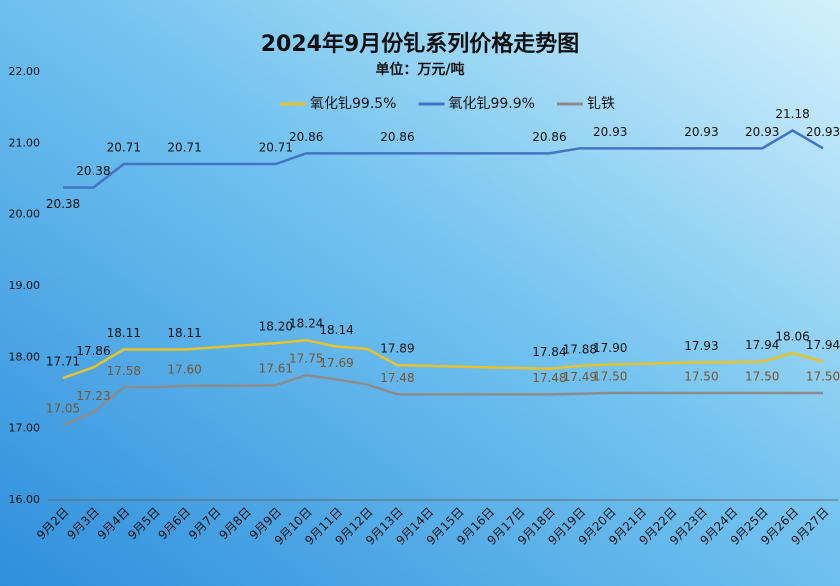 The image size is (840, 586). I want to click on data-label: 17.69, so click(336, 363).